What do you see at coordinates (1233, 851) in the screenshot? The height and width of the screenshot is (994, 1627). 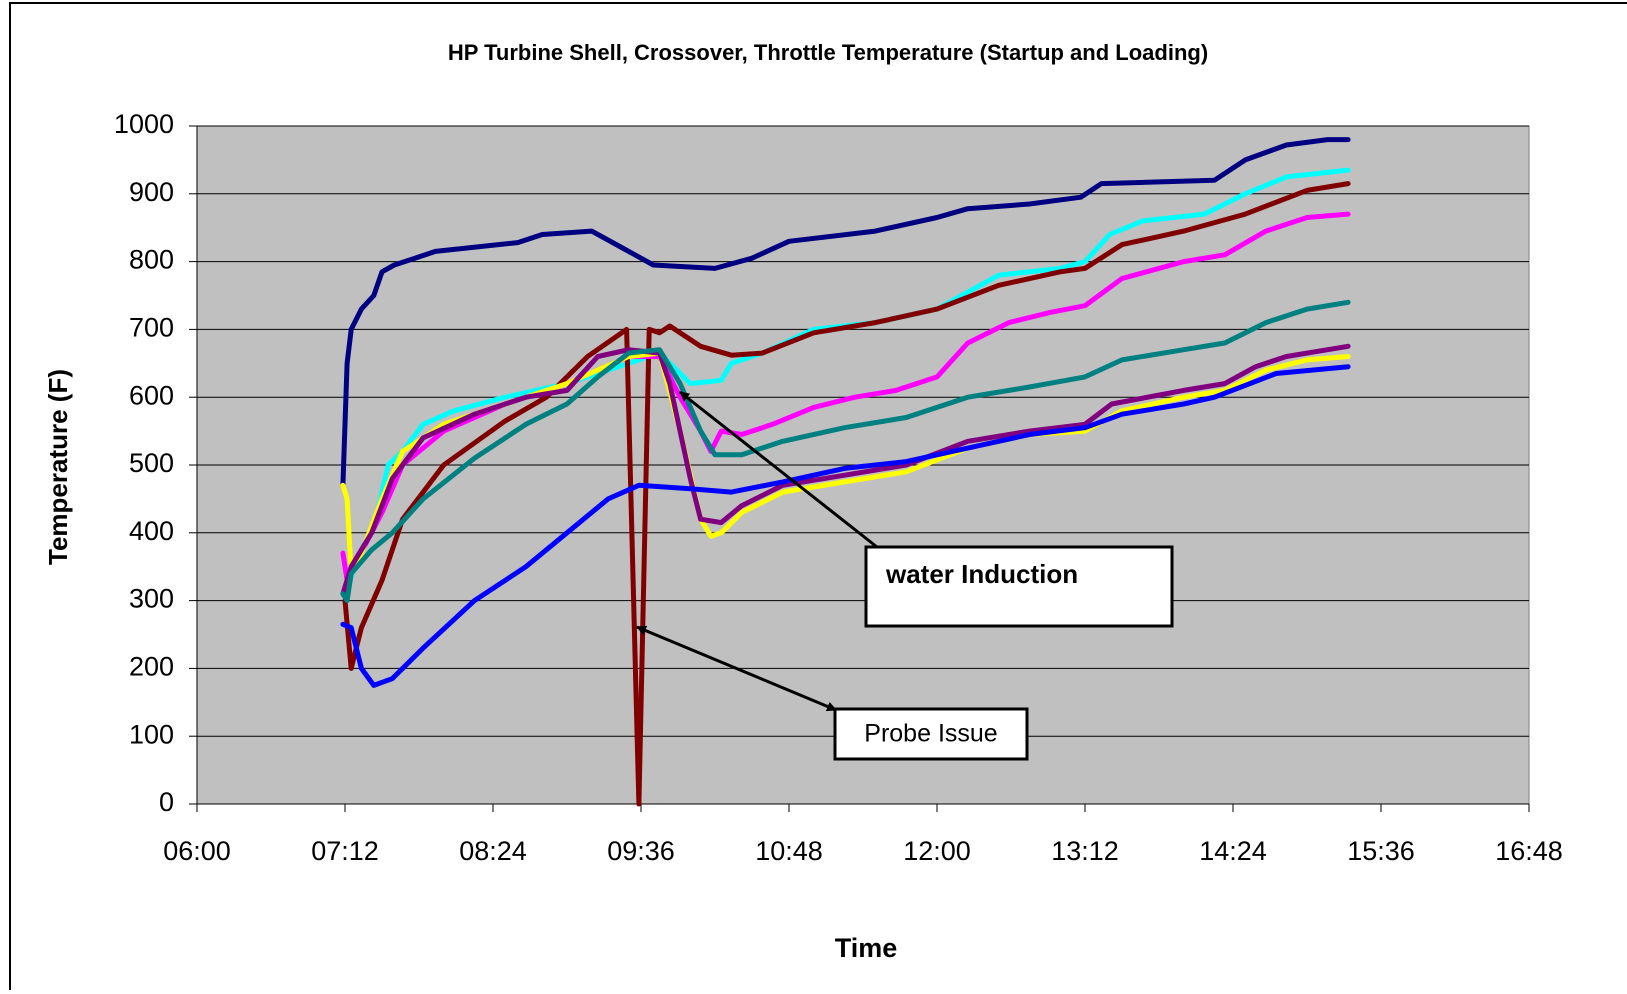 I see `x-tick-label: 14:24` at bounding box center [1233, 851].